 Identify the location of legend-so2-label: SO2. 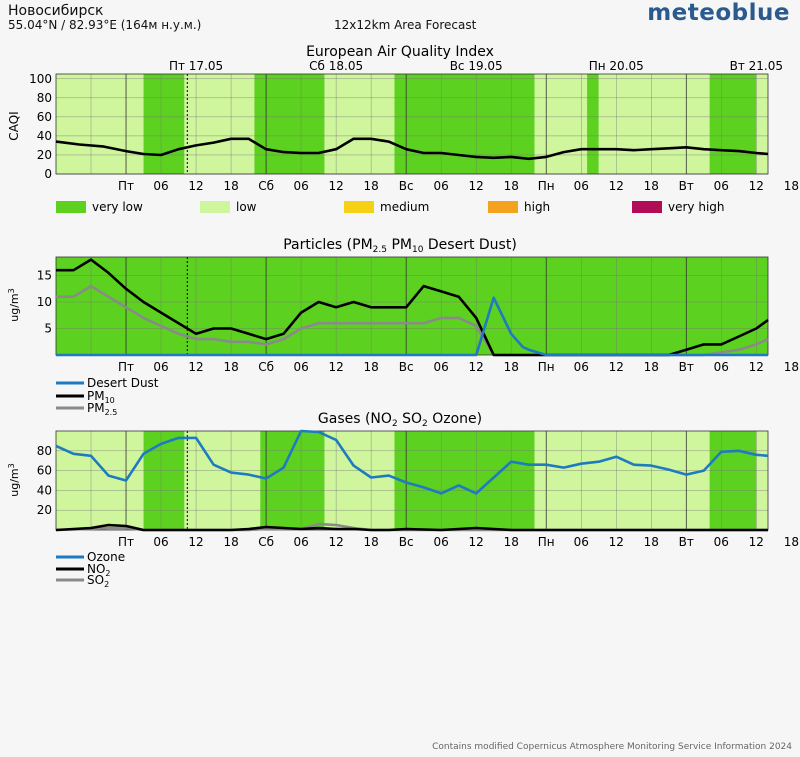
(98, 581).